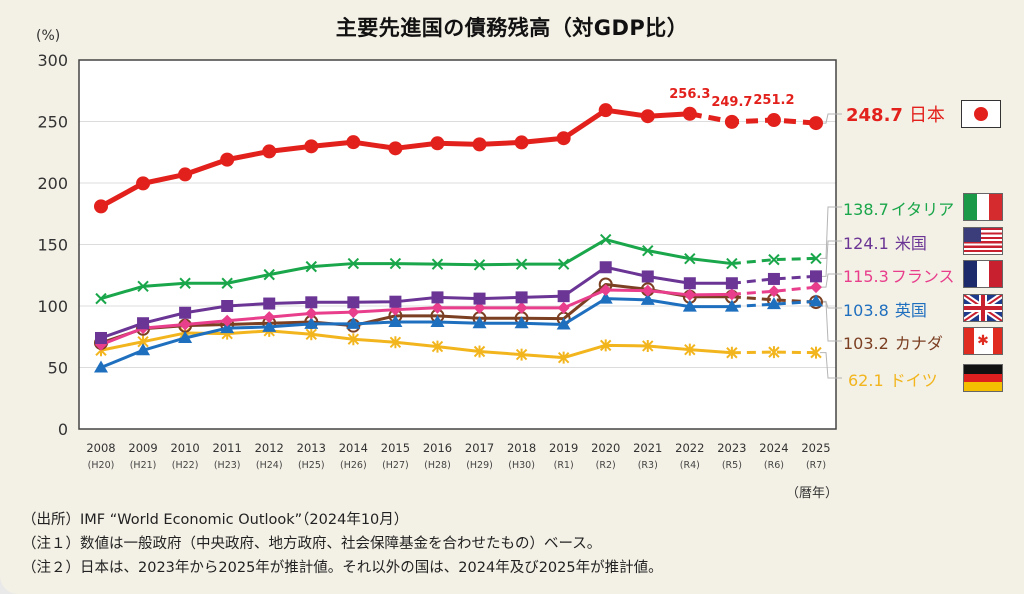 This screenshot has width=1024, height=594. I want to click on x-tick-sublabel: (R5), so click(732, 465).